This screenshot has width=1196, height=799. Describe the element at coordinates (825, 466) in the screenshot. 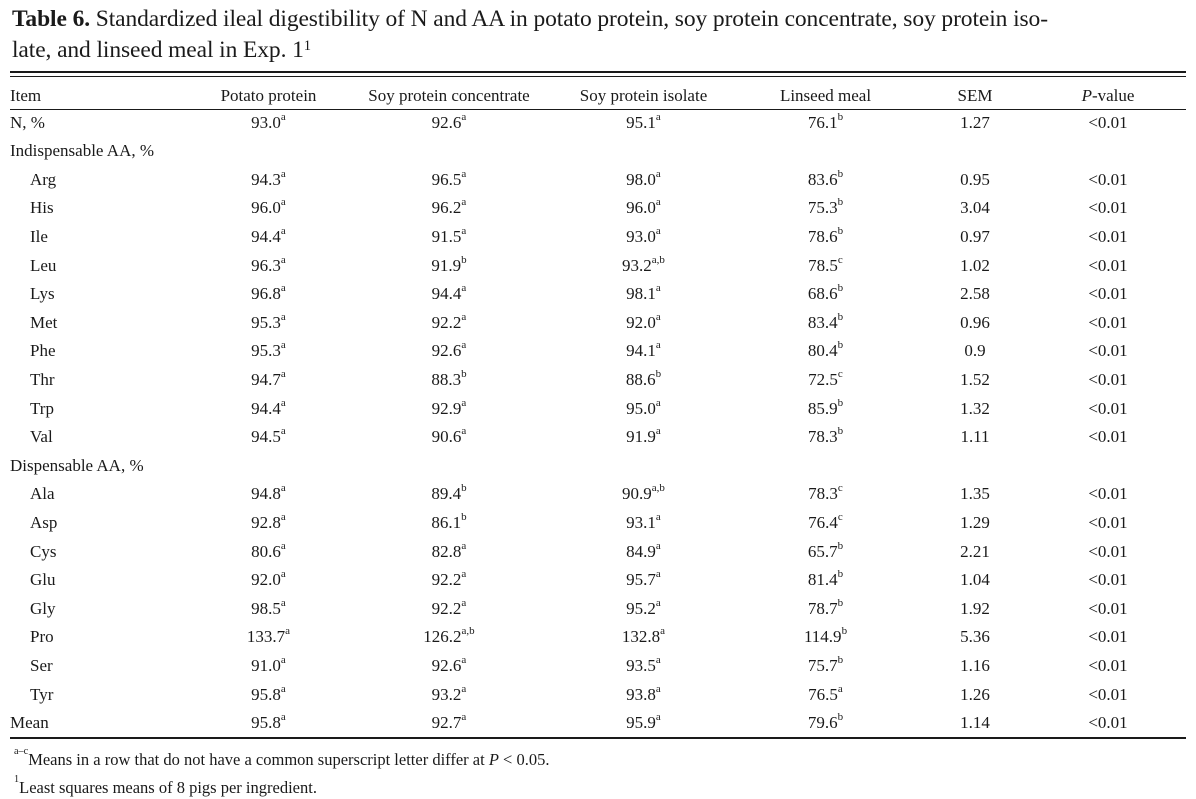

I see `cell-linseed` at that location.